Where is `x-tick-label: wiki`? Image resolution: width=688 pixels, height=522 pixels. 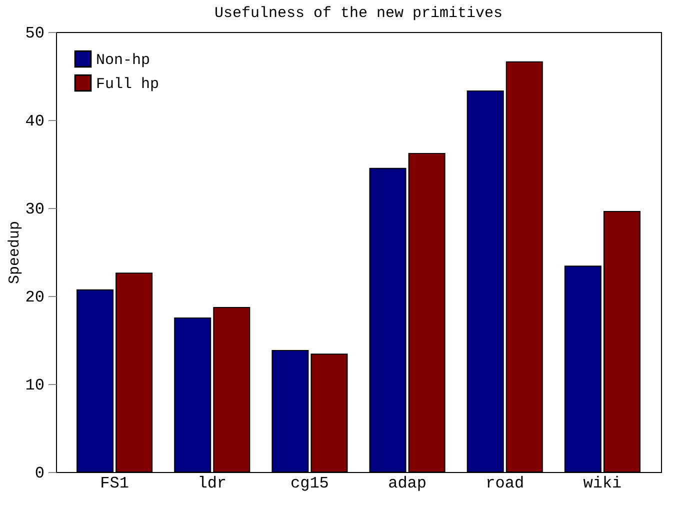
x-tick-label: wiki is located at coordinates (602, 483).